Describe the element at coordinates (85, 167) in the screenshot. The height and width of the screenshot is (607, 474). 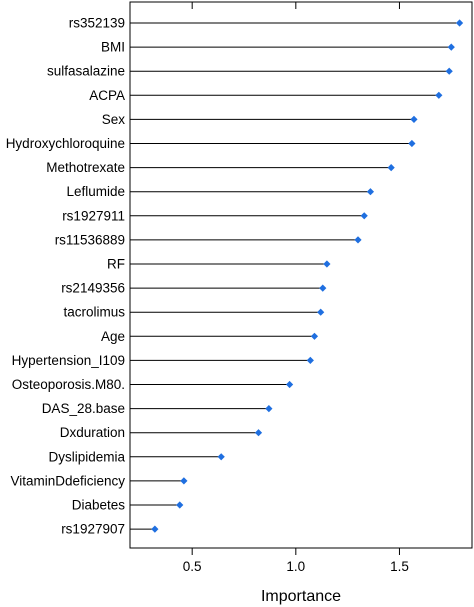
I see `feature-label: Methotrexate` at that location.